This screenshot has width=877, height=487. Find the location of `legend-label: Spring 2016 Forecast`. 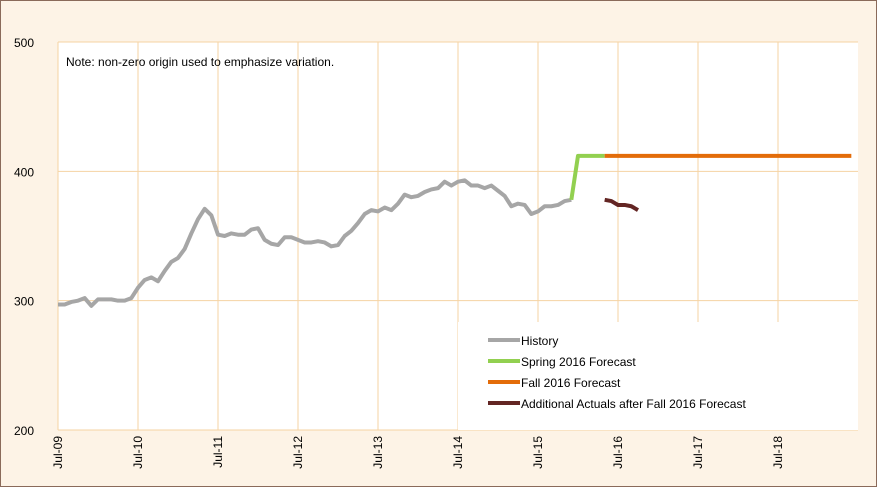

legend-label: Spring 2016 Forecast is located at coordinates (578, 362).